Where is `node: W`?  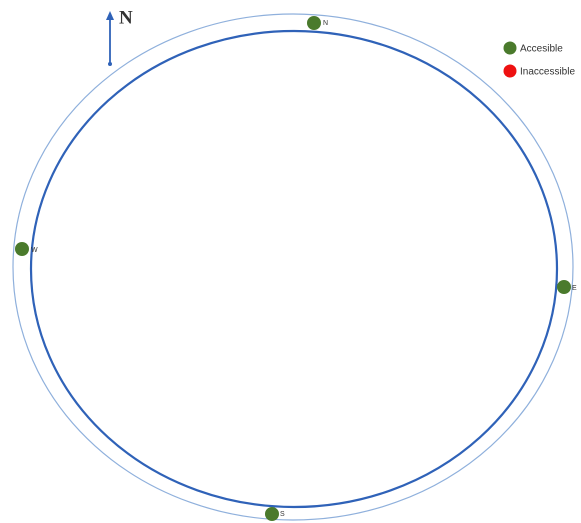
node: W is located at coordinates (26, 249).